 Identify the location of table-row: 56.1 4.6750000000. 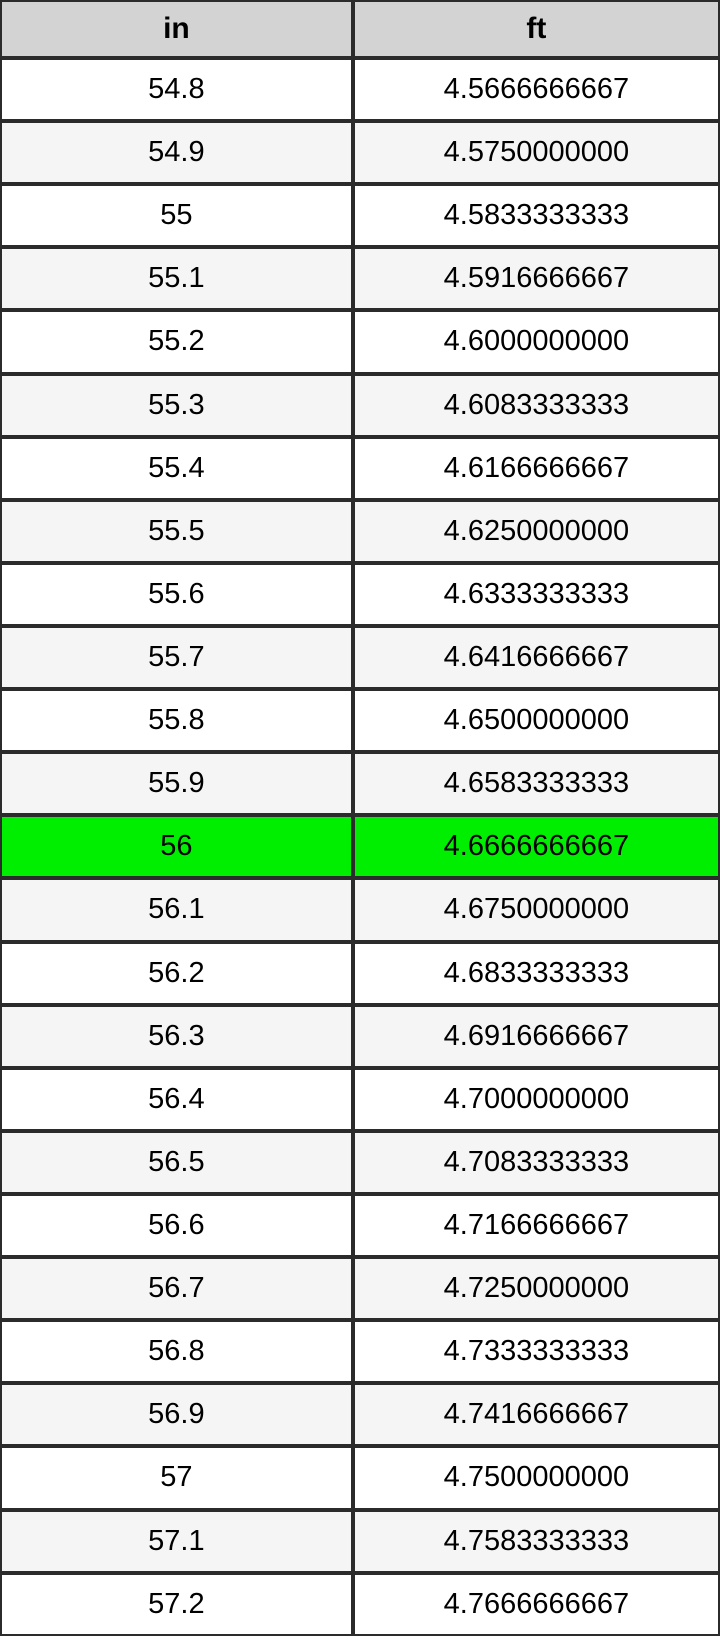
(360, 910).